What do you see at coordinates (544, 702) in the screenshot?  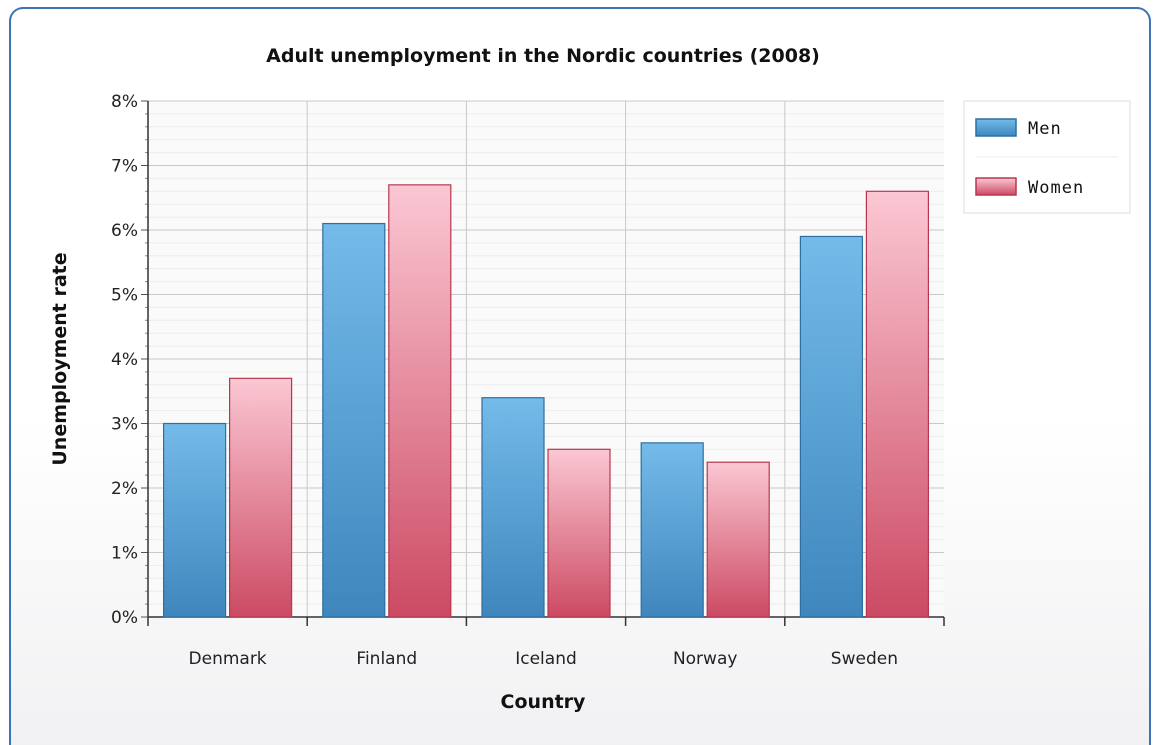 I see `x-axis-title: Country` at bounding box center [544, 702].